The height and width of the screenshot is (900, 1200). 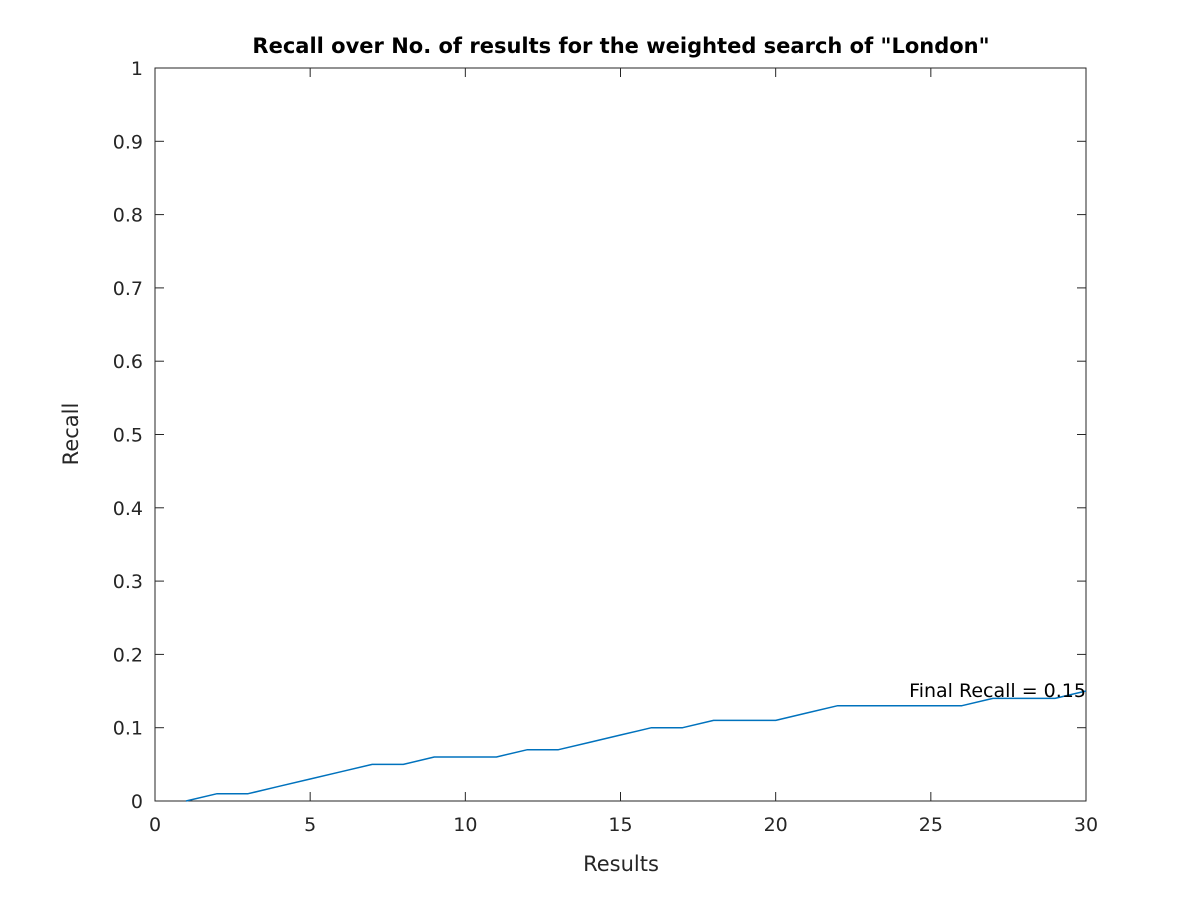 I want to click on annotation-layer: Final Recall = 0.15, so click(x=997, y=691).